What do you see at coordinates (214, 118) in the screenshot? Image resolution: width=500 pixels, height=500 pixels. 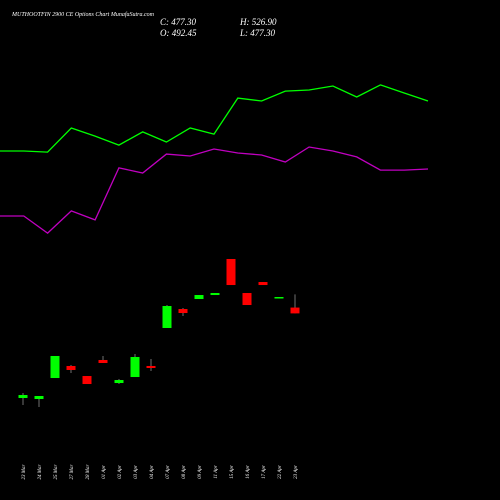 I see `line-series` at bounding box center [214, 118].